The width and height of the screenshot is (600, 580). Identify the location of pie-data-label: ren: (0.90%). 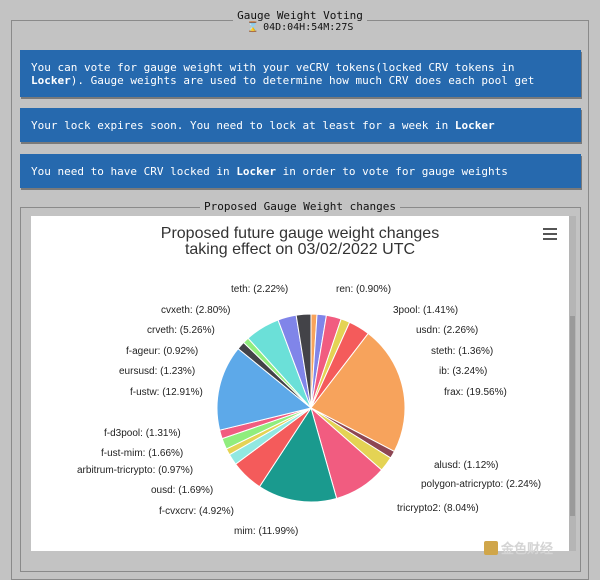
(363, 289).